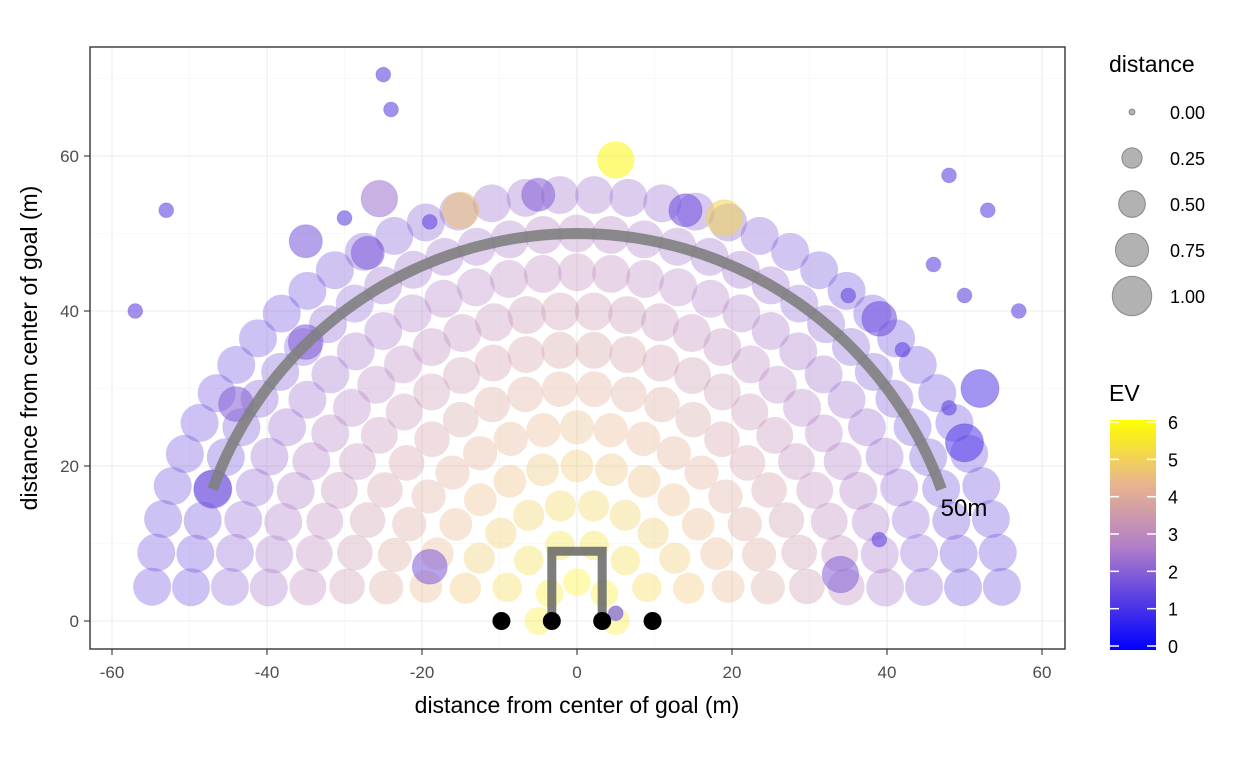  Describe the element at coordinates (1133, 535) in the screenshot. I see `color-bar` at that location.